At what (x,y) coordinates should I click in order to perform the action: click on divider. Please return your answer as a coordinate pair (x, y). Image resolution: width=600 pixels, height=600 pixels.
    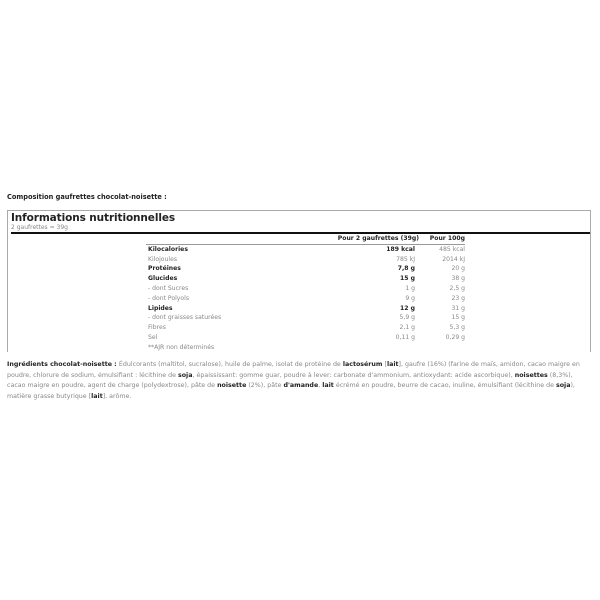
    Looking at the image, I should click on (300, 233).